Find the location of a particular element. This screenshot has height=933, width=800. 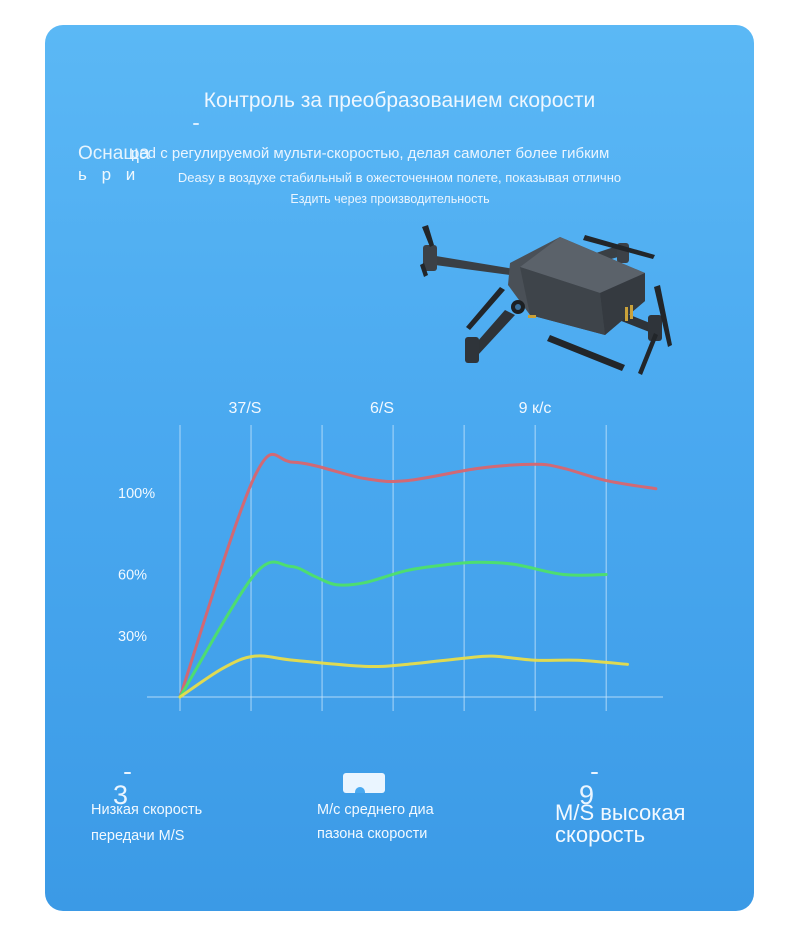

top-speed-label: 9 к/с is located at coordinates (535, 408).